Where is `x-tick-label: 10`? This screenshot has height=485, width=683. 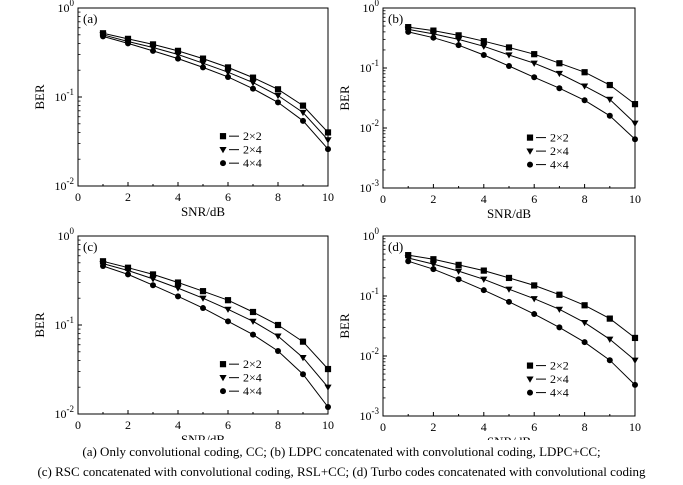 x-tick-label: 10 is located at coordinates (635, 199).